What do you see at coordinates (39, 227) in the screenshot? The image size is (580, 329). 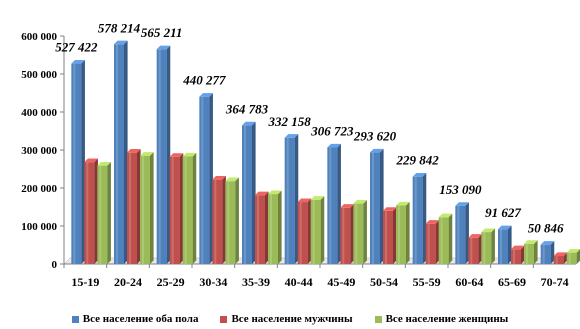 I see `y-tick-label: 100 000` at bounding box center [39, 227].